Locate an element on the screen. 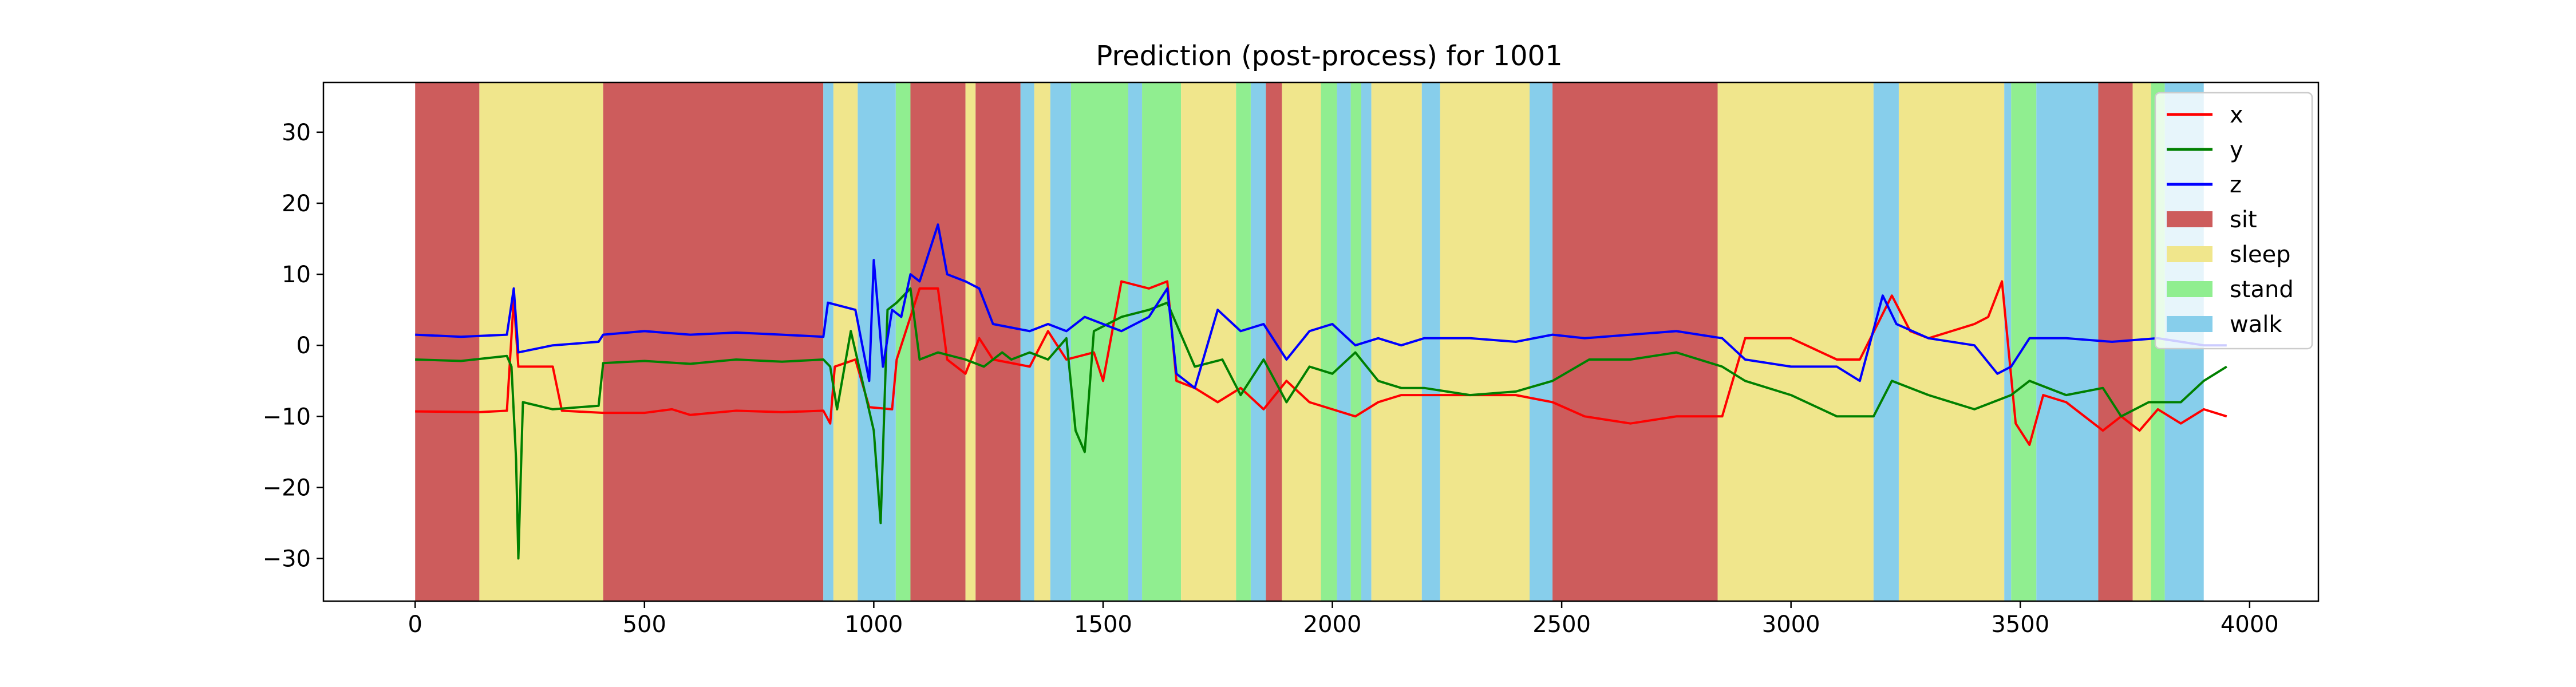  y-tick-label--20: −20 is located at coordinates (287, 488).